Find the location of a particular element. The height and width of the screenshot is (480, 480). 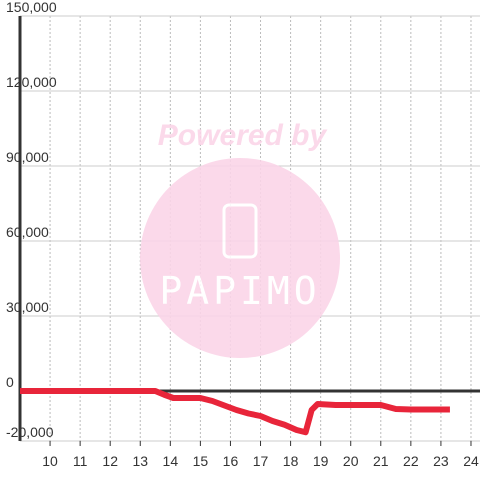

x-tick-label: 11 is located at coordinates (80, 461).